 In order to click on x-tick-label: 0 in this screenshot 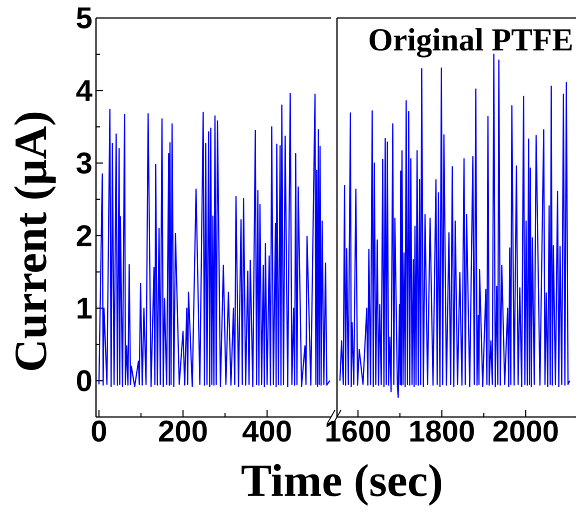, I will do `click(99, 431)`.